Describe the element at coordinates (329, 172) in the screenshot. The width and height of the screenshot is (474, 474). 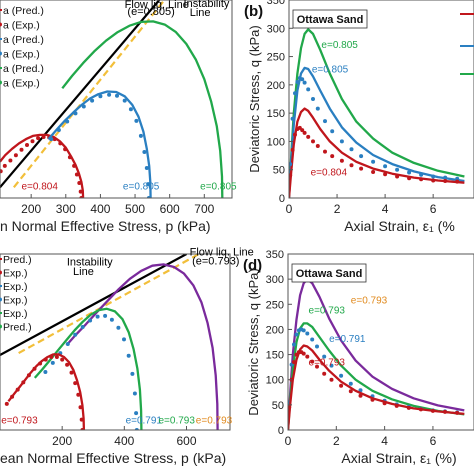
I see `annotation-label: e=0.804` at that location.